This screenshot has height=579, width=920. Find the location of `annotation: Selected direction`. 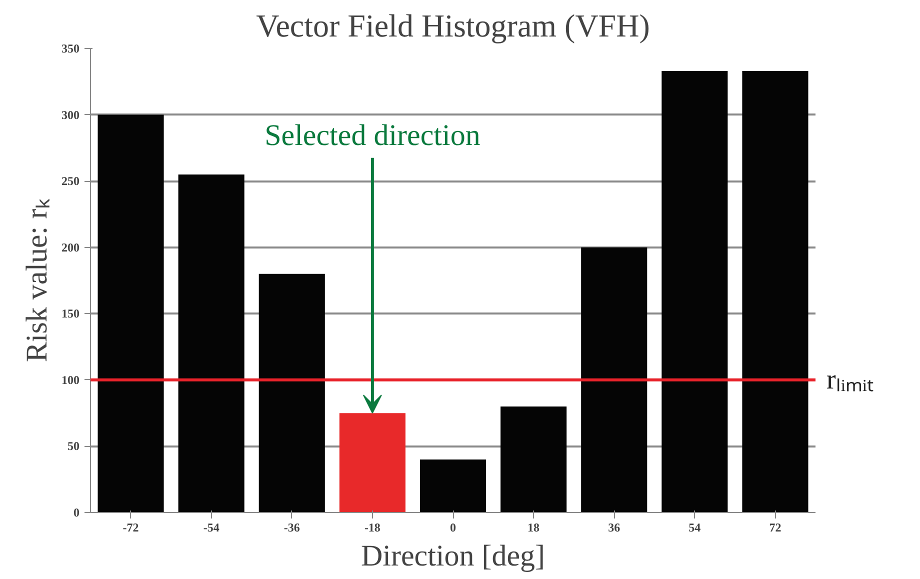

annotation: Selected direction is located at coordinates (372, 135).